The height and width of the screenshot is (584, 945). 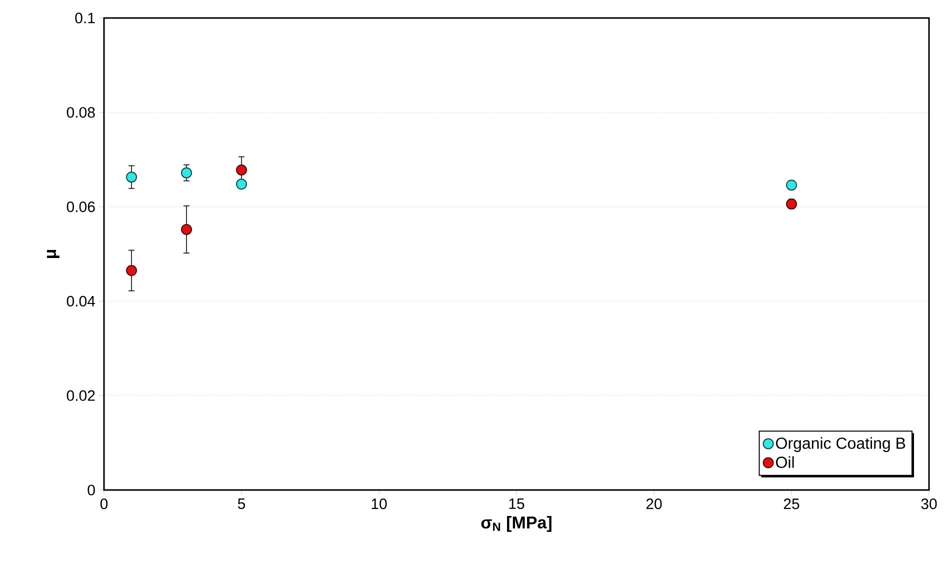 I want to click on y-tick-label: 0.02, so click(x=80, y=395).